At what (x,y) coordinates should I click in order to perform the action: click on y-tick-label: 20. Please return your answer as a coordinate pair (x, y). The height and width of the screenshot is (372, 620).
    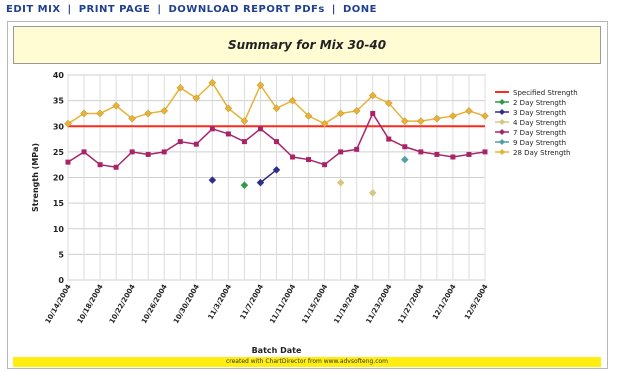
    Looking at the image, I should click on (59, 178).